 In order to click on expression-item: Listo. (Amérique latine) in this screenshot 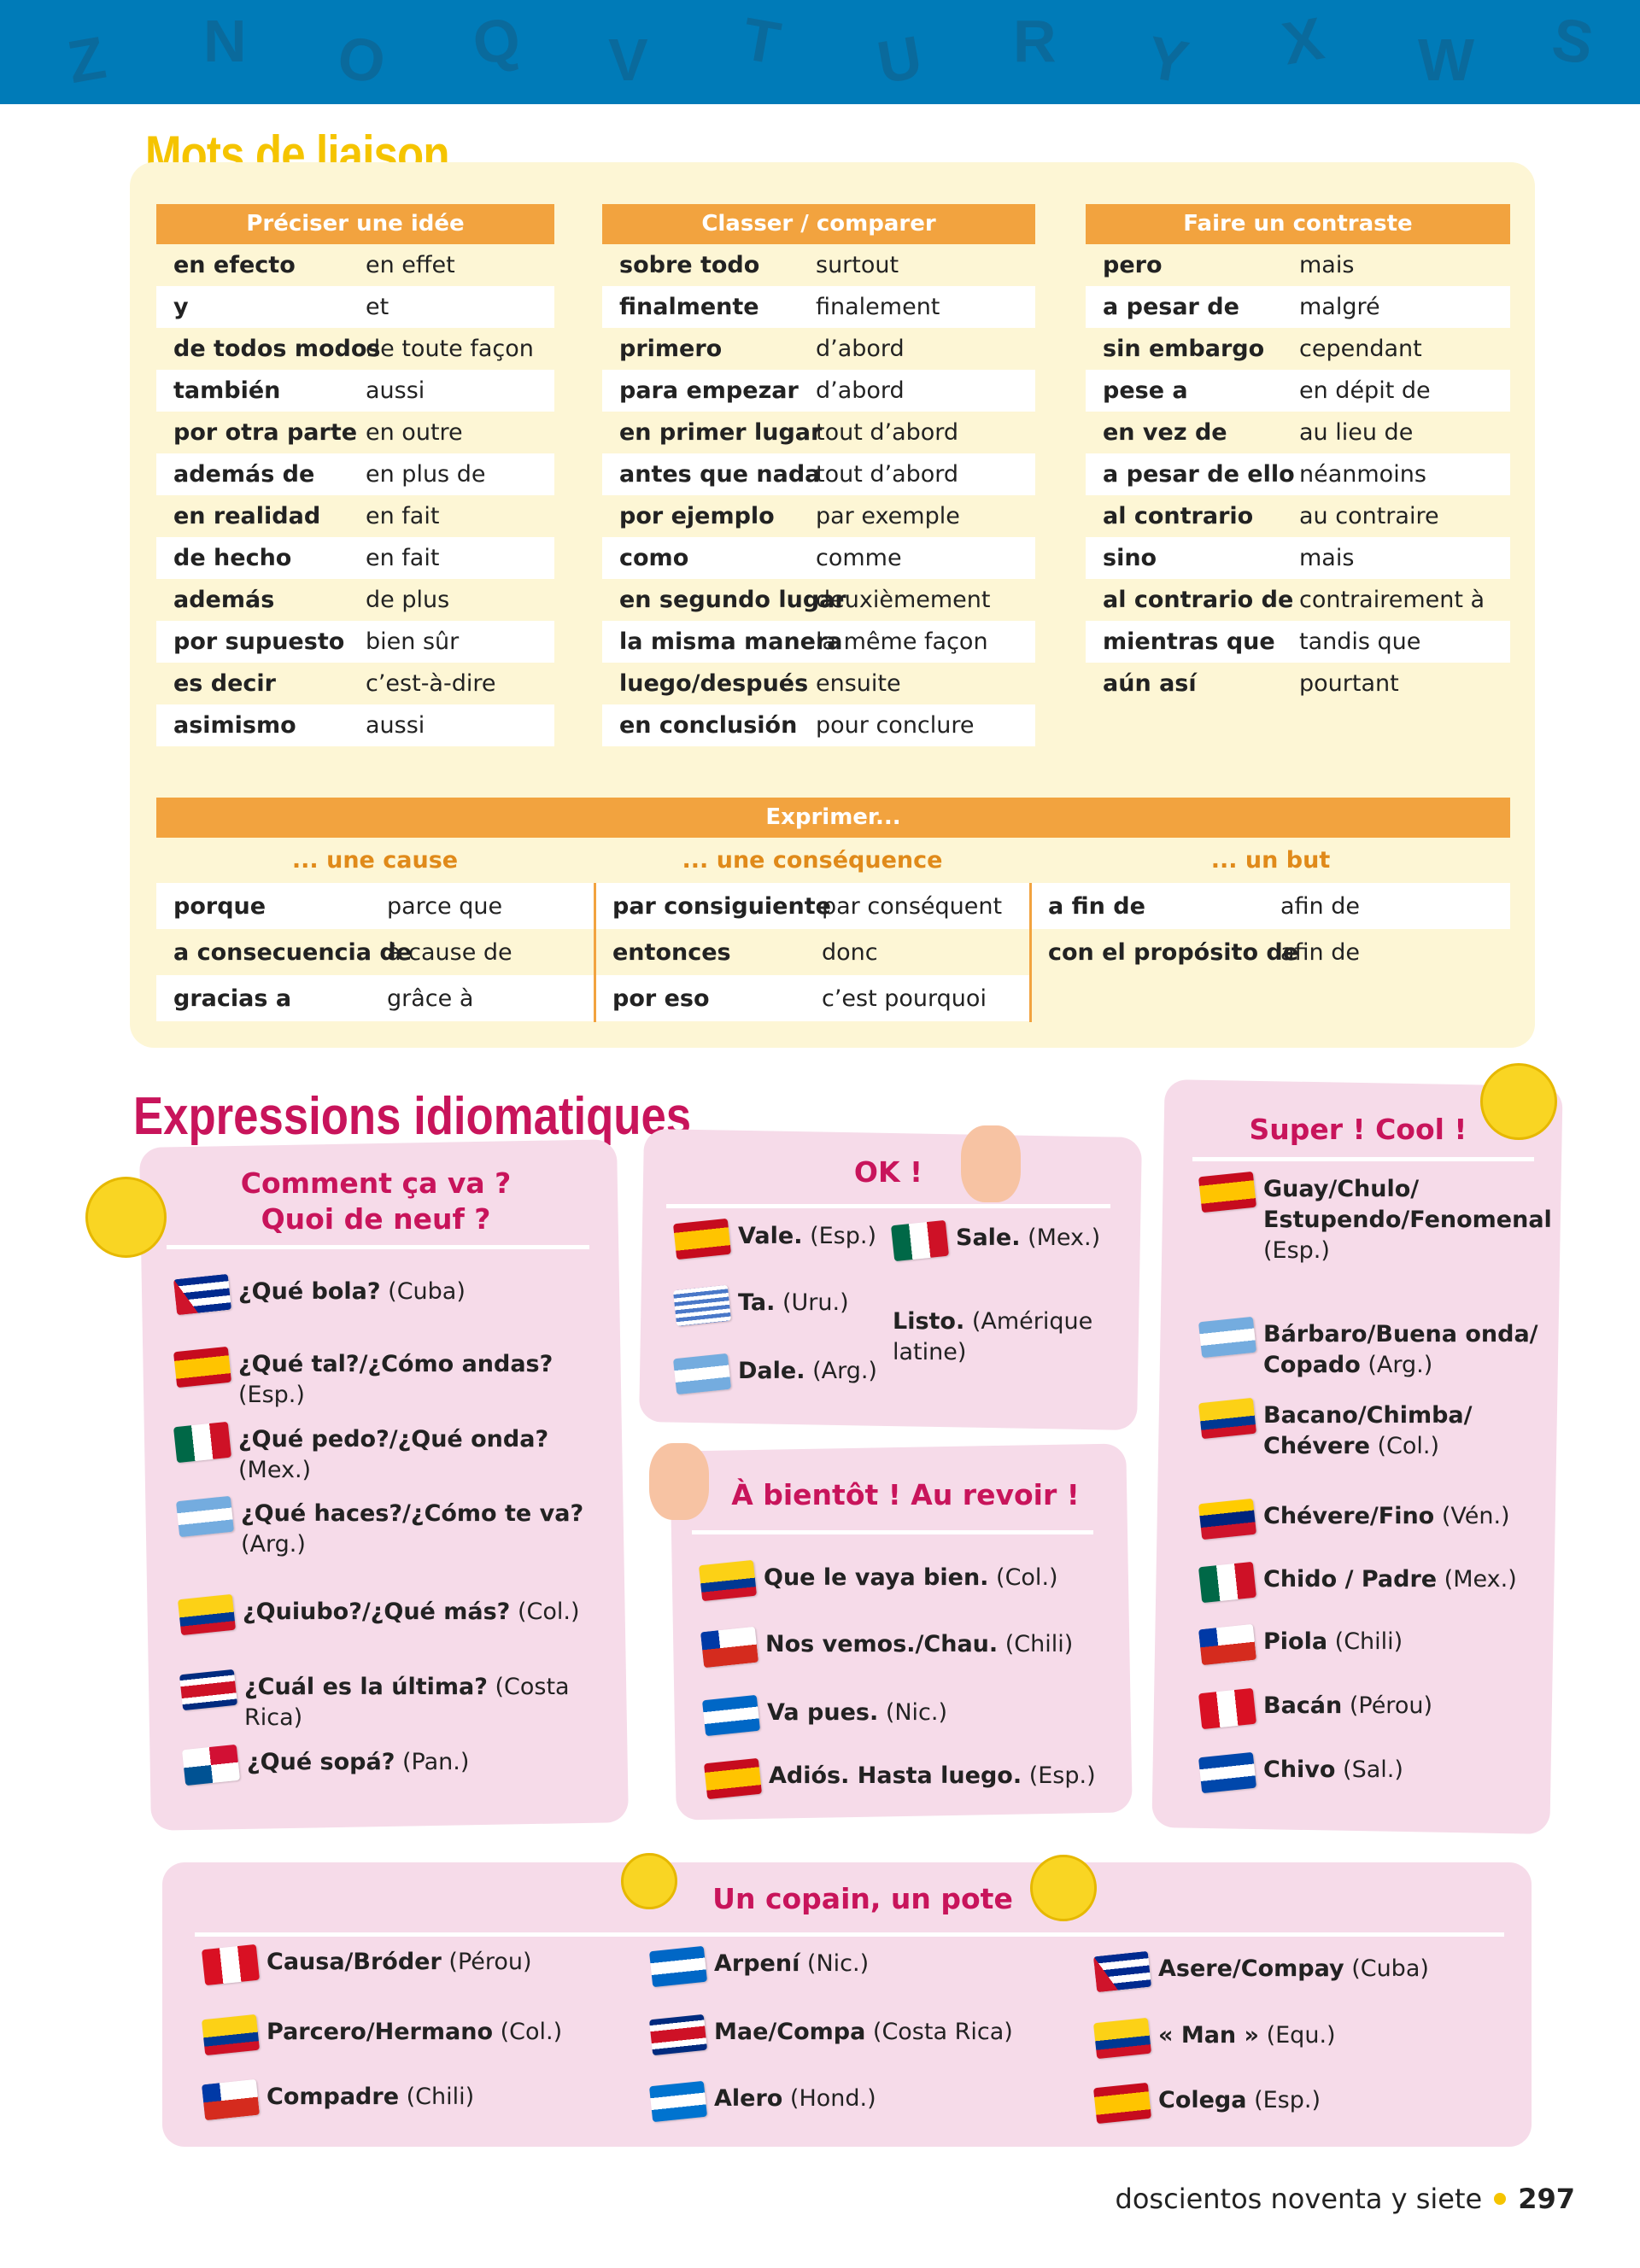, I will do `click(1004, 1337)`.